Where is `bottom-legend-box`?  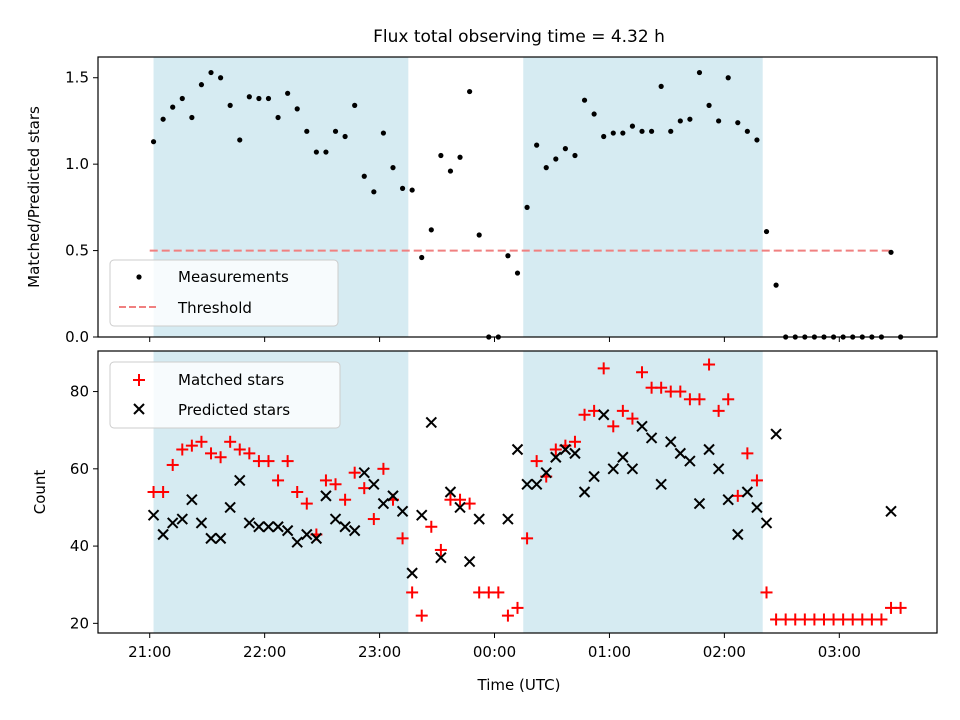 bottom-legend-box is located at coordinates (225, 395).